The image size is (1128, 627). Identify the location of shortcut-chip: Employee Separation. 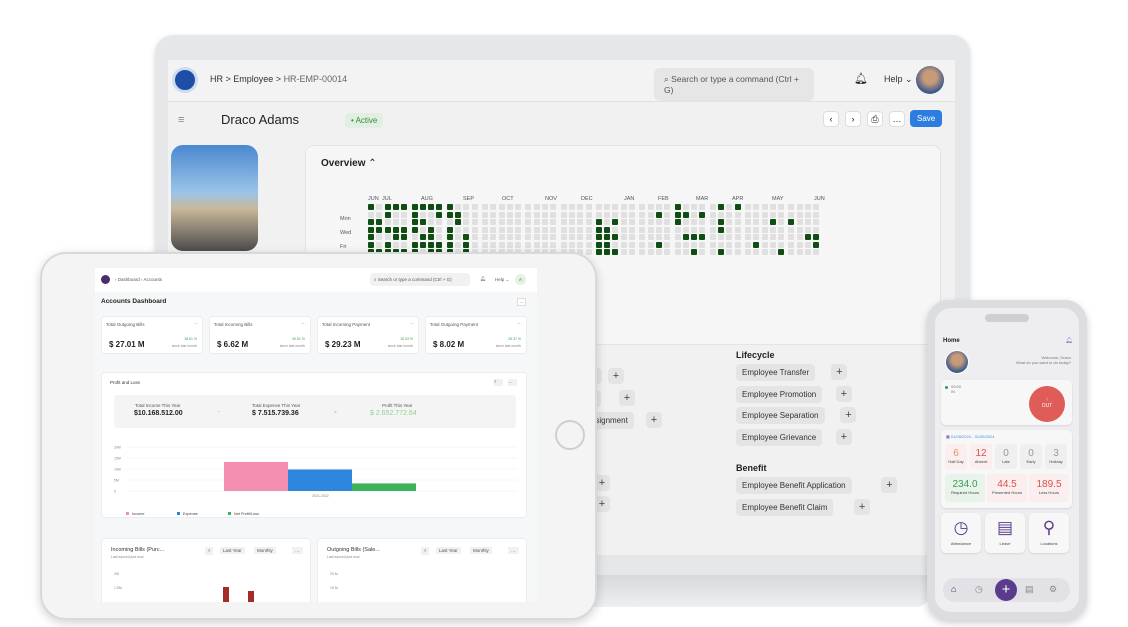
(780, 415).